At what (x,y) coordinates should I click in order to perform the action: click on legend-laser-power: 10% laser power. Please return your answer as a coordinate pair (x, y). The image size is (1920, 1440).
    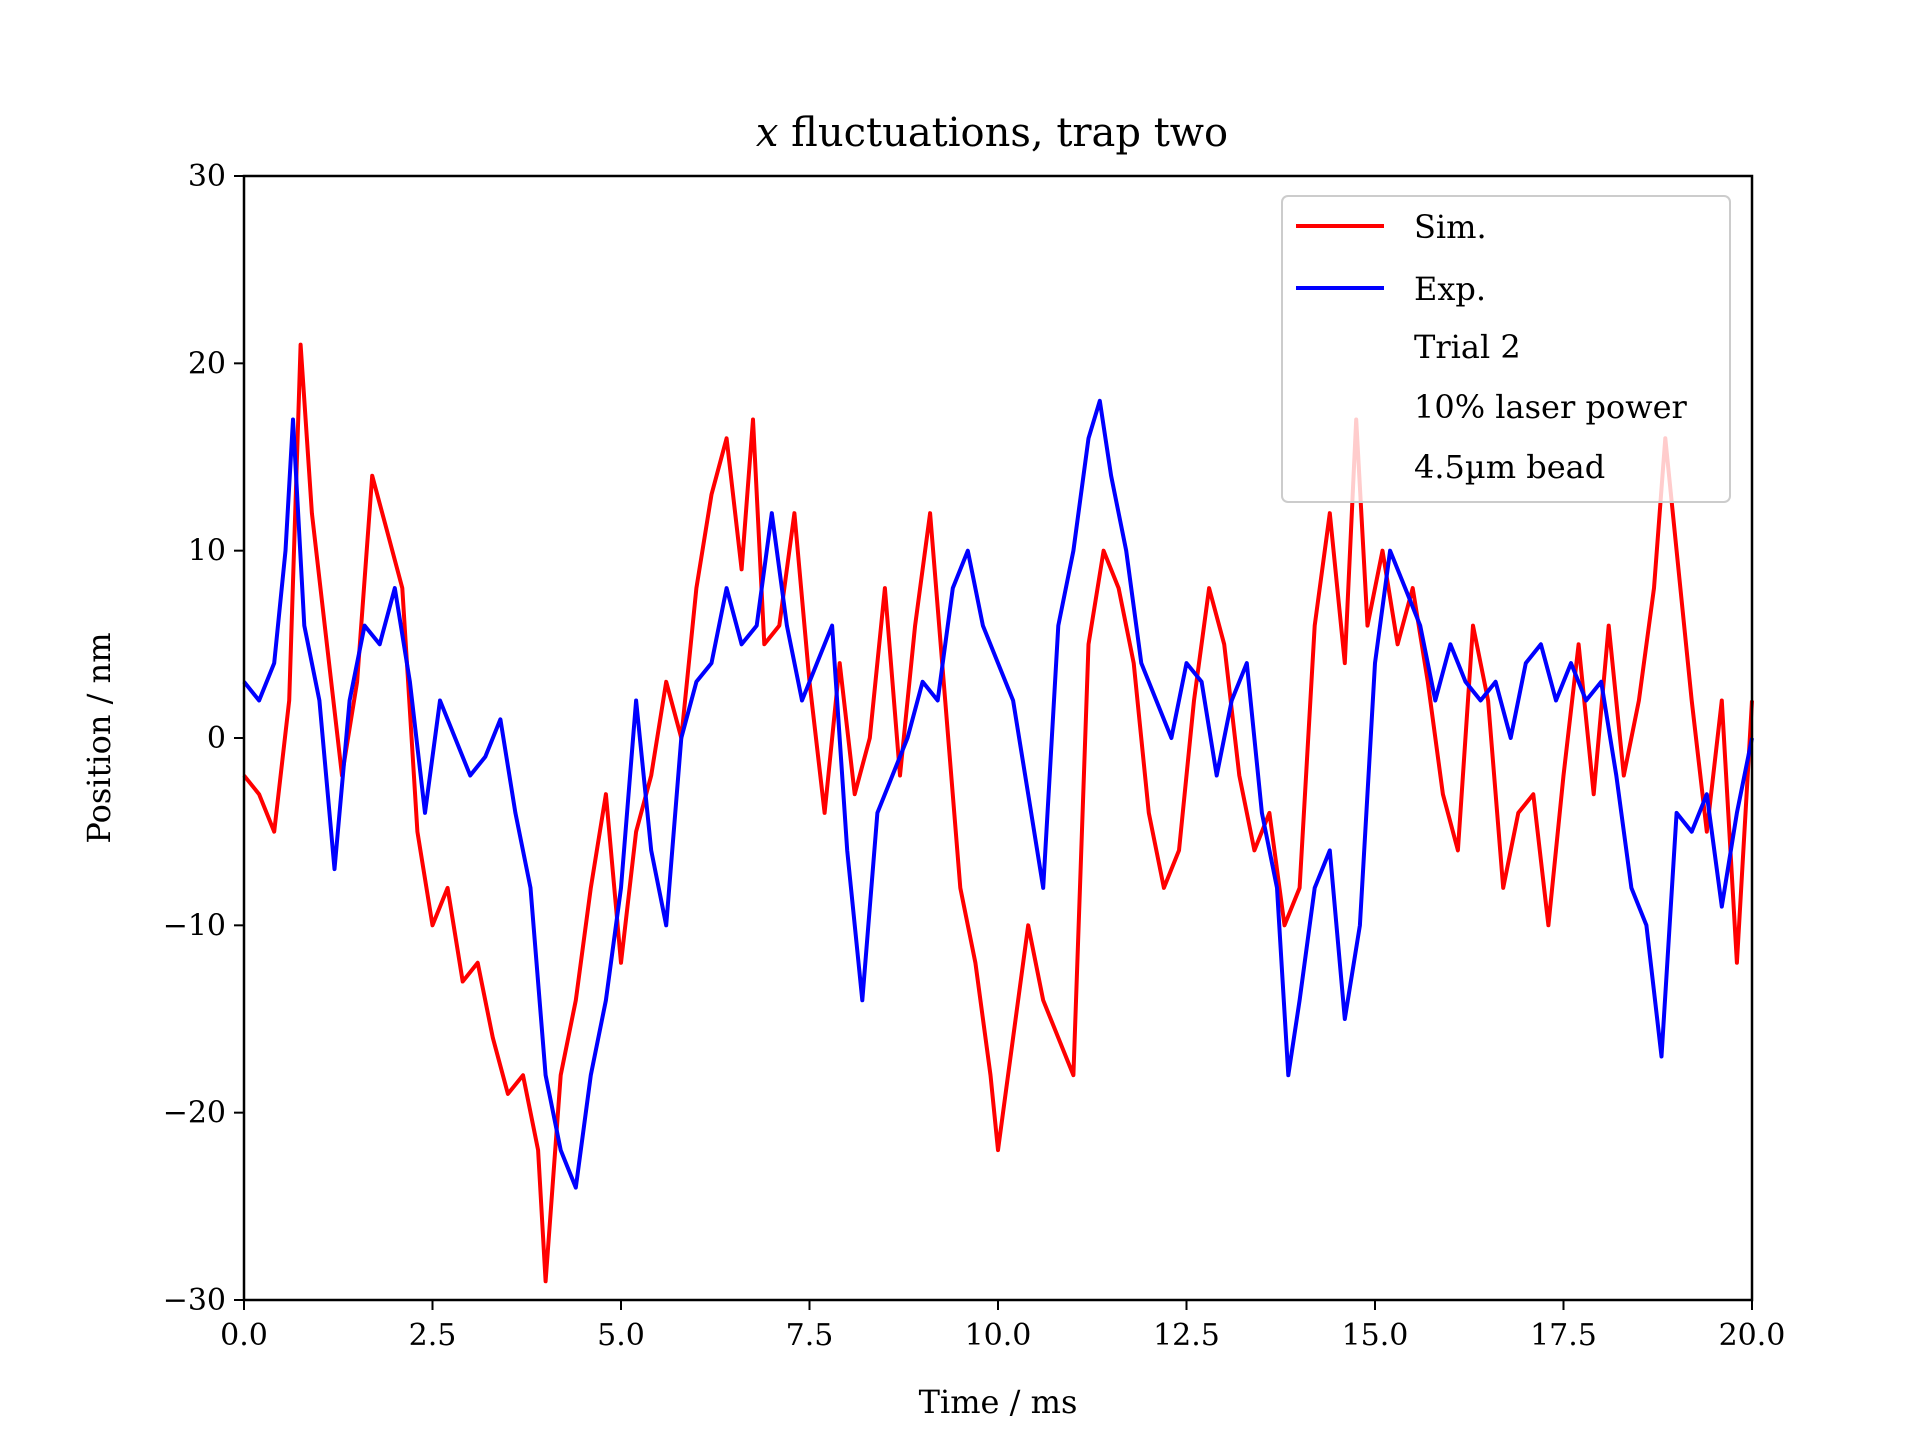
    Looking at the image, I should click on (1551, 407).